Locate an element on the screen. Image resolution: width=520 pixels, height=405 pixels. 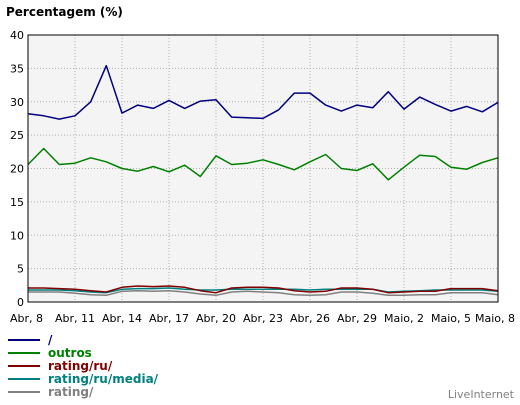
y-tick-label: 0 is located at coordinates (20, 302).